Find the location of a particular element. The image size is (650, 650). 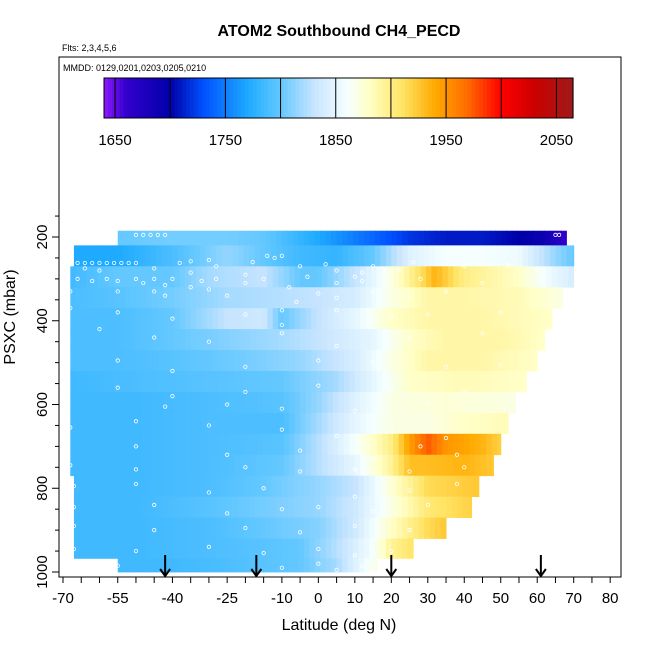

flight-arrow is located at coordinates (165, 566).